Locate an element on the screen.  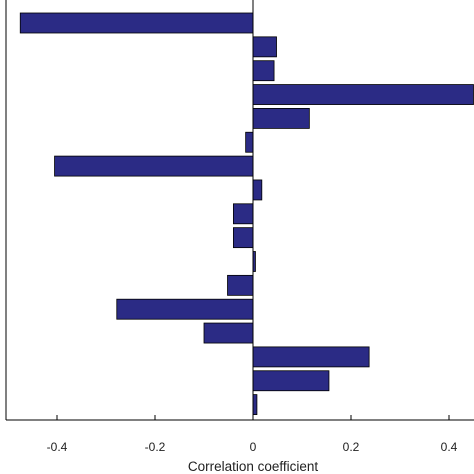
x-tick-label: 0 is located at coordinates (253, 447).